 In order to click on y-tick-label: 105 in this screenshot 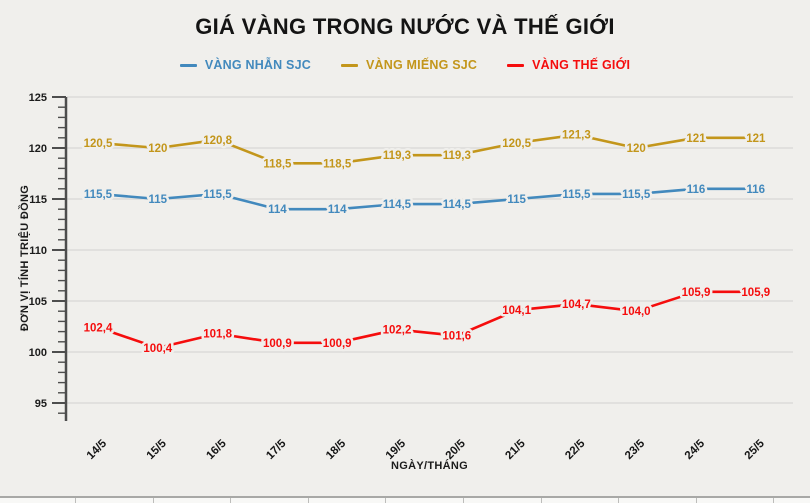, I will do `click(38, 302)`.